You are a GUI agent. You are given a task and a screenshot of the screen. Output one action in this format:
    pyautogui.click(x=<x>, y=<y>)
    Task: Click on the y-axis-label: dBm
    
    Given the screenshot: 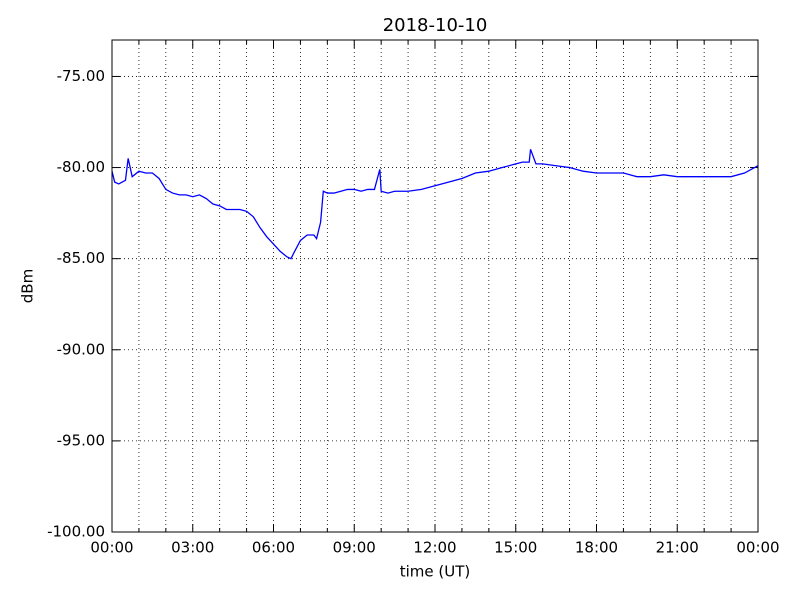 What is the action you would take?
    pyautogui.click(x=28, y=286)
    